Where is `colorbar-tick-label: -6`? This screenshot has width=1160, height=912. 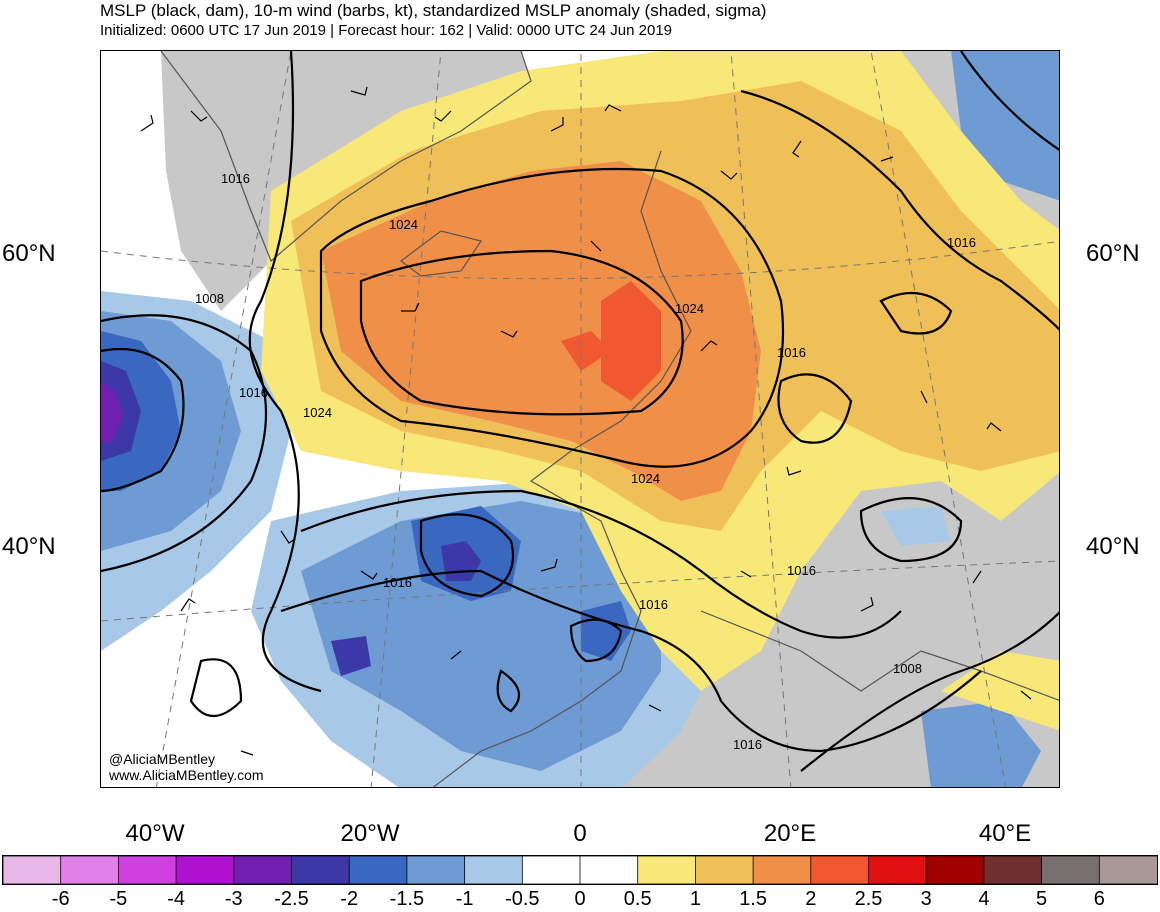
colorbar-tick-label: -6 is located at coordinates (60, 899).